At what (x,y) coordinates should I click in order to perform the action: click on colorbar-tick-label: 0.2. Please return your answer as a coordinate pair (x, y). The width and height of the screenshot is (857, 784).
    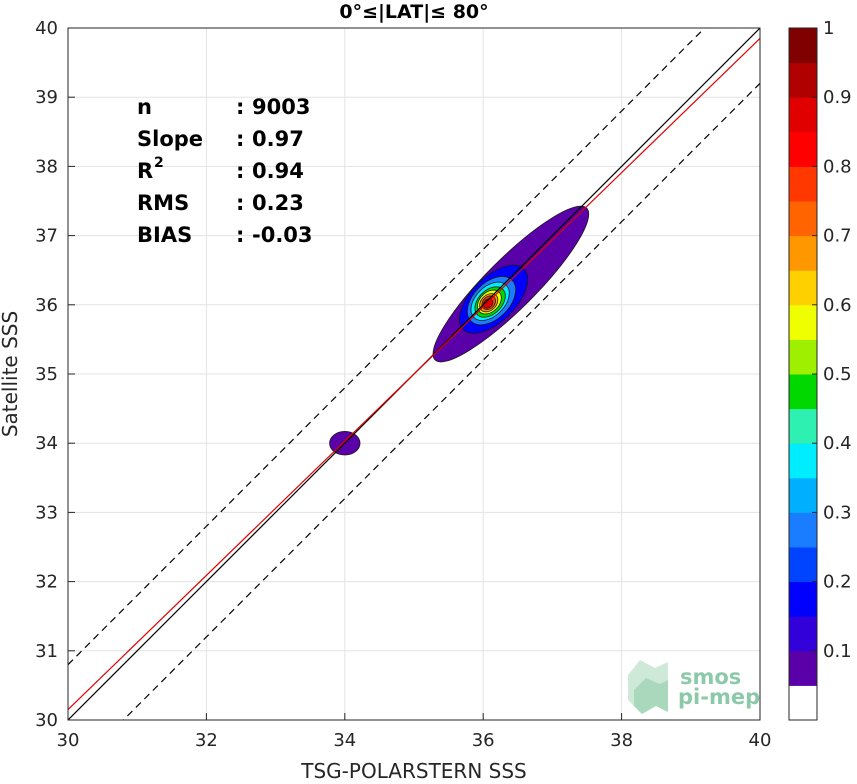
    Looking at the image, I should click on (837, 582).